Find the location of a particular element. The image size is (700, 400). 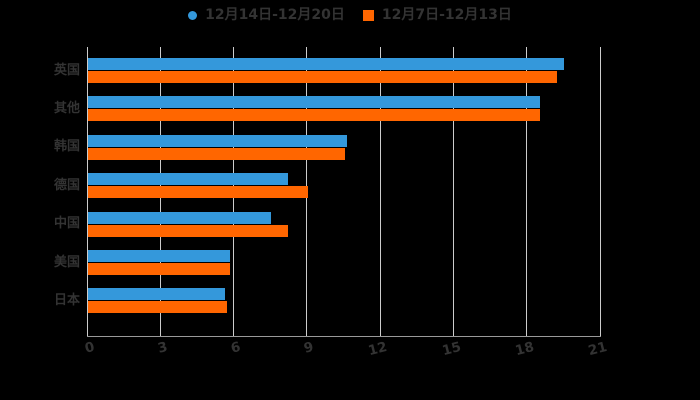

legend-item-week-dec14-20: 12月14日-12月20日 is located at coordinates (266, 15).